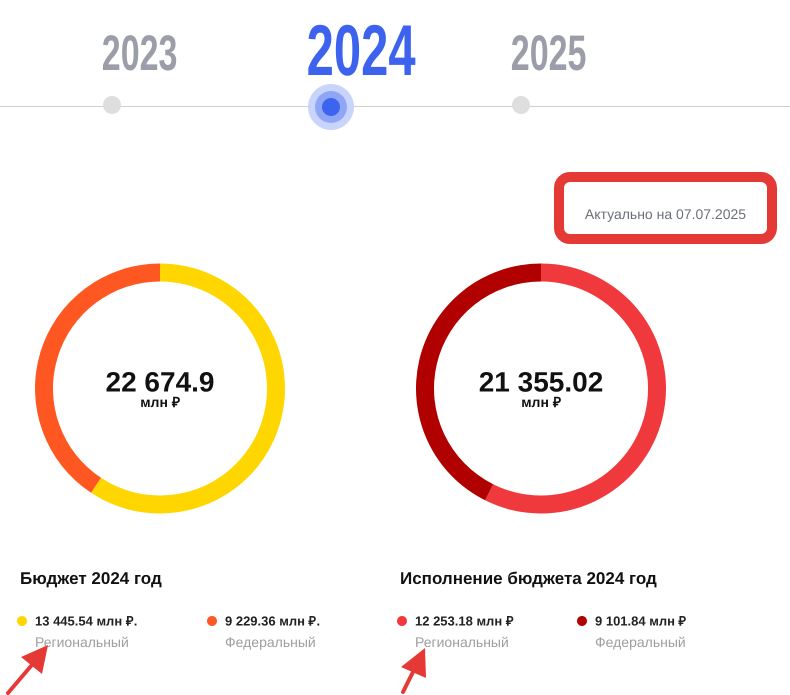  What do you see at coordinates (361, 51) in the screenshot?
I see `category-label: 2024` at bounding box center [361, 51].